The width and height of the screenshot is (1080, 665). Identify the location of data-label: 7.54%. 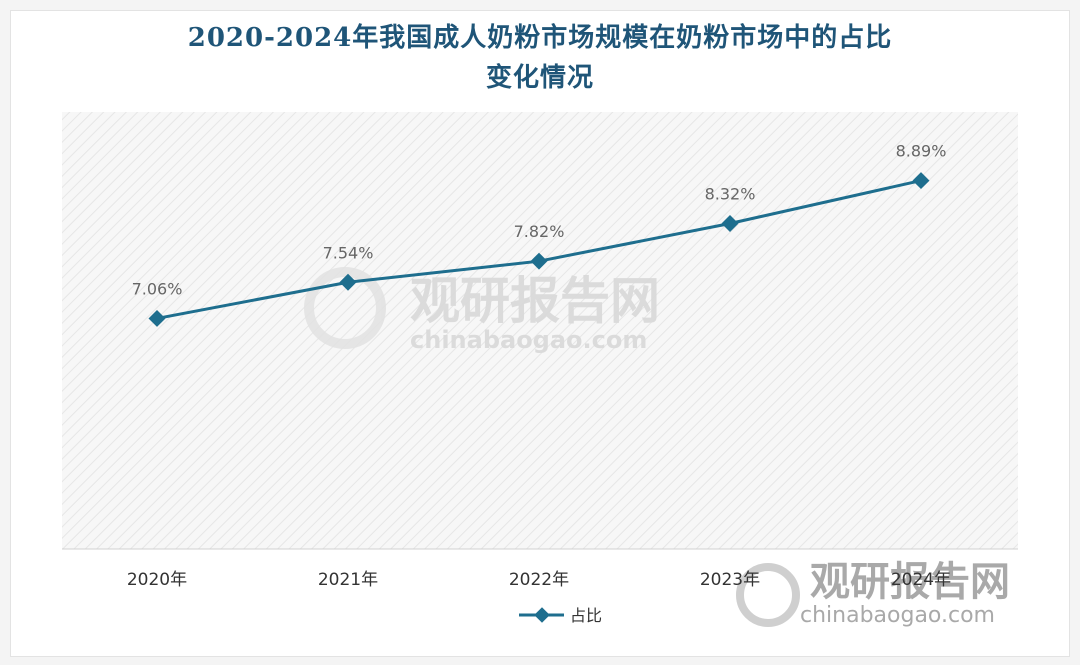
(348, 252).